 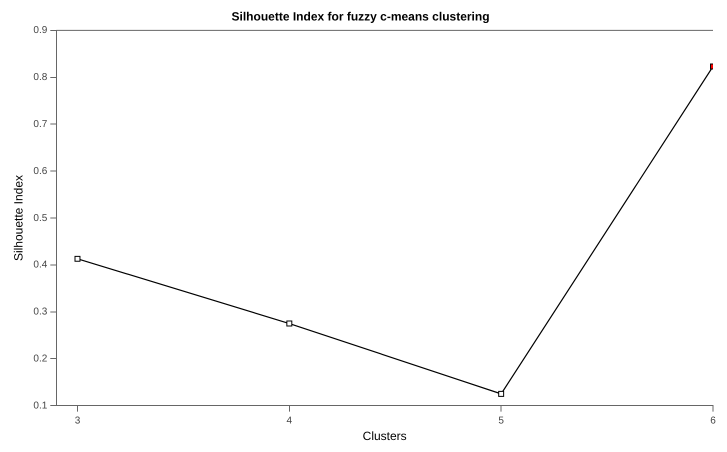 I want to click on y-tick-label: 0.5, so click(x=40, y=218).